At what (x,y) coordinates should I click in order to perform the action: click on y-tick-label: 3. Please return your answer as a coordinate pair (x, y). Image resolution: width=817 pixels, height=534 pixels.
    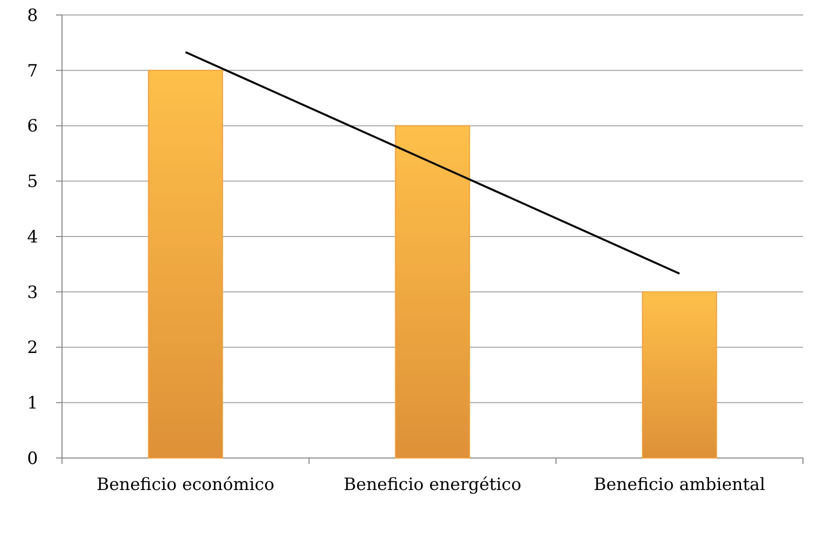
    Looking at the image, I should click on (32, 292).